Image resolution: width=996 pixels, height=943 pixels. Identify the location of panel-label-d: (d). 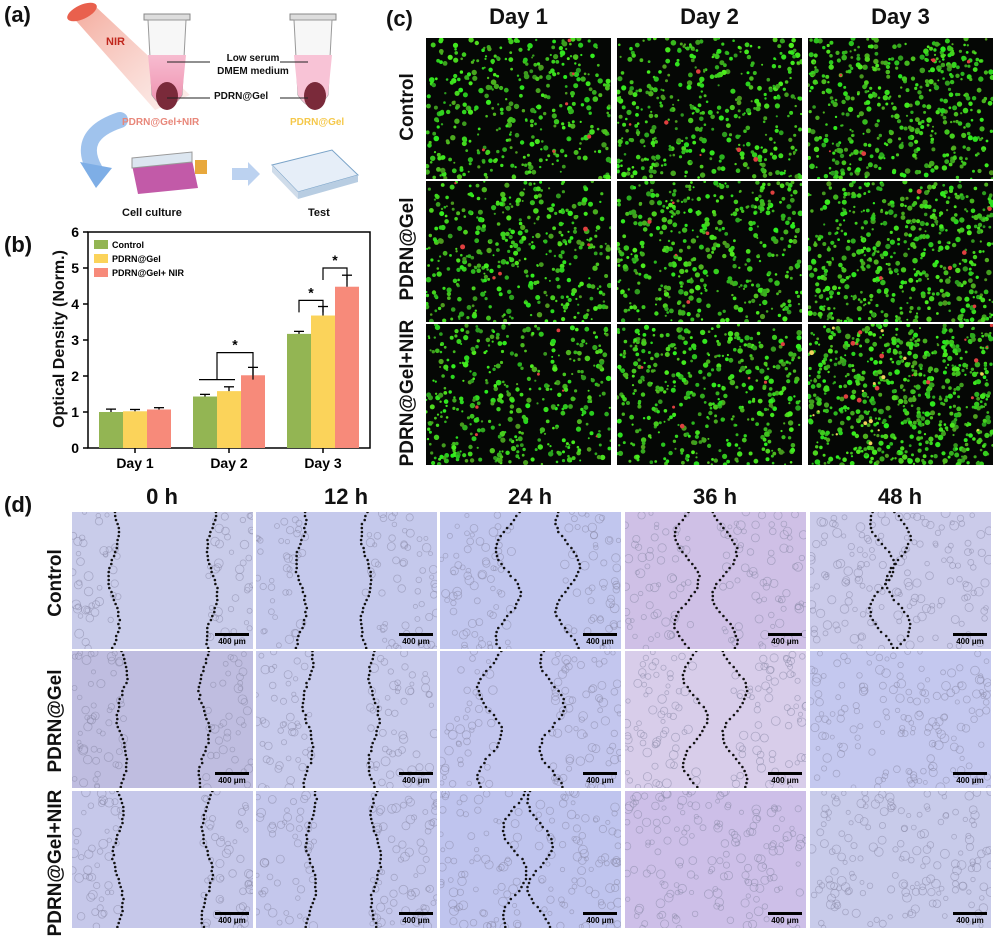
(18, 505).